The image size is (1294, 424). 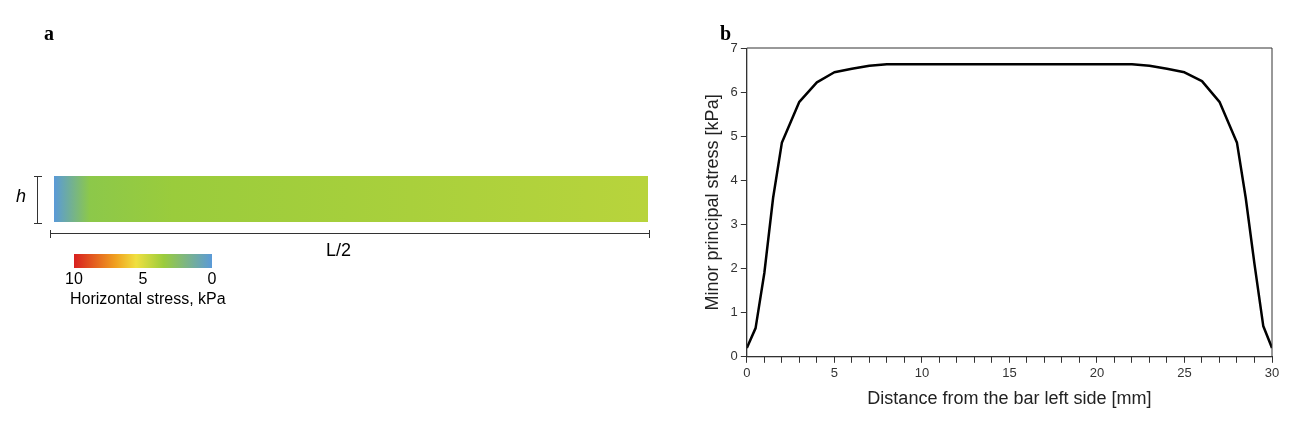 What do you see at coordinates (1272, 373) in the screenshot?
I see `x-tick-label: 30` at bounding box center [1272, 373].